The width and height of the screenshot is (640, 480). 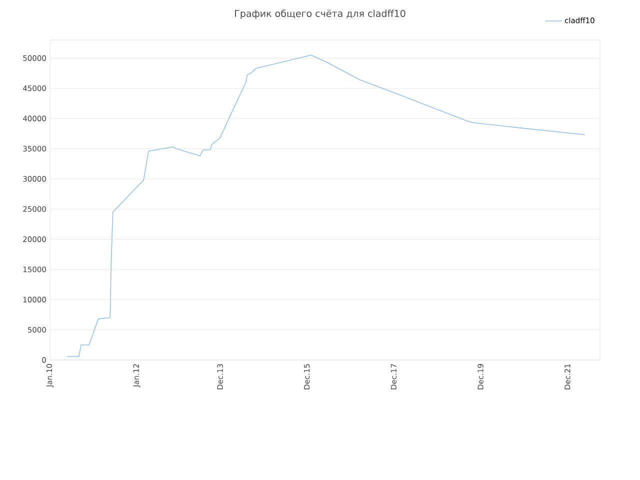 What do you see at coordinates (320, 14) in the screenshot?
I see `chart-title: График общего счёта для cladff10` at bounding box center [320, 14].